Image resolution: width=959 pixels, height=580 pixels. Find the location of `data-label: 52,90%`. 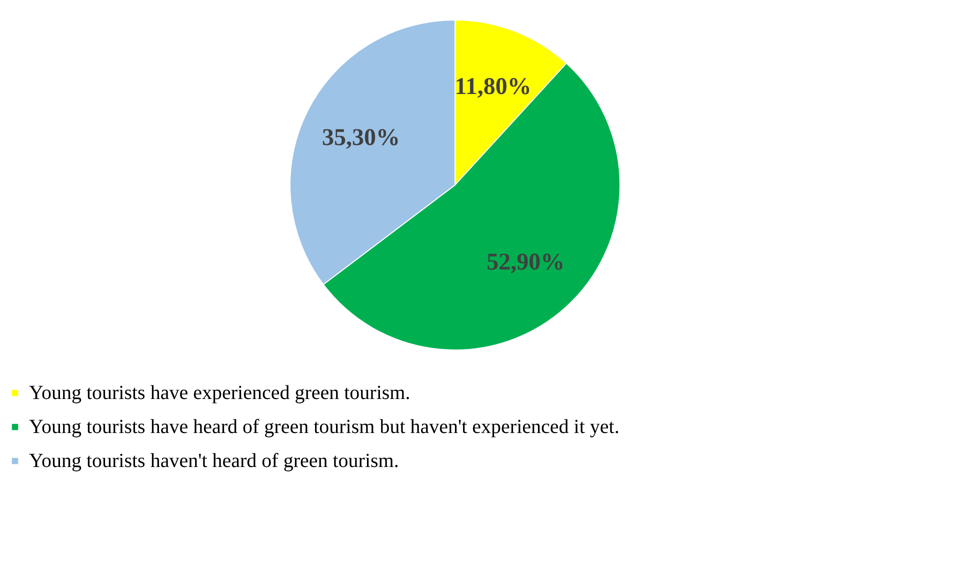

data-label: 52,90% is located at coordinates (525, 263).